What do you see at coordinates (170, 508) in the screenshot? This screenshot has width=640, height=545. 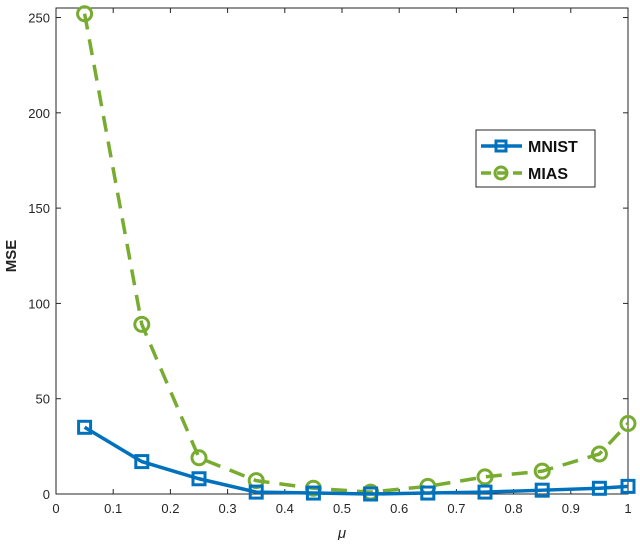 I see `x-tick-label: 0.2` at bounding box center [170, 508].